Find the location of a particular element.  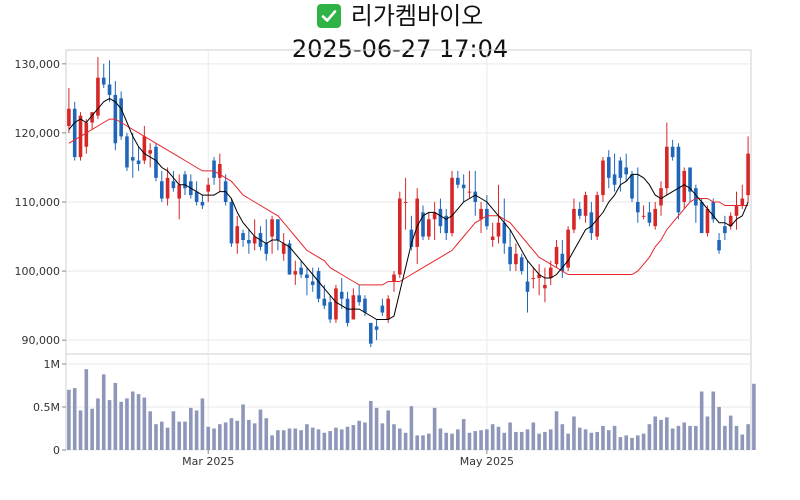

chart-header: 리가켐바이오 2025-06-27 17:04 is located at coordinates (400, 33).